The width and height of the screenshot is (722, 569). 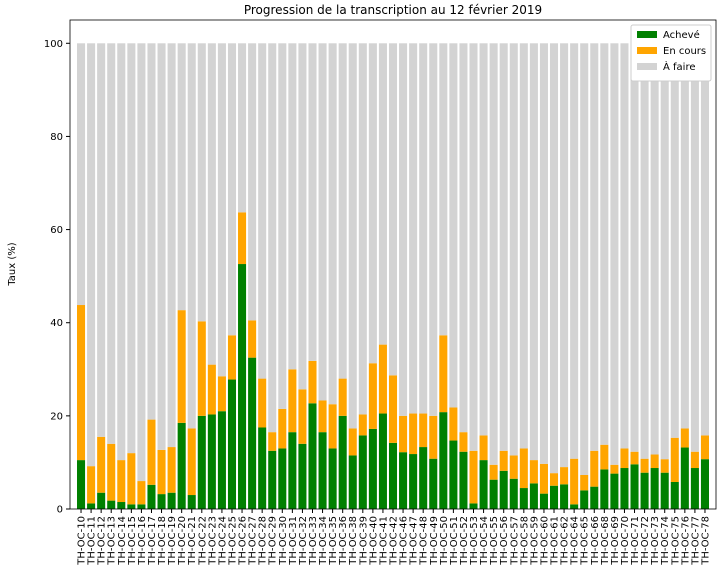 What do you see at coordinates (514, 541) in the screenshot?
I see `x-tick-label: TH-OC-57` at bounding box center [514, 541].